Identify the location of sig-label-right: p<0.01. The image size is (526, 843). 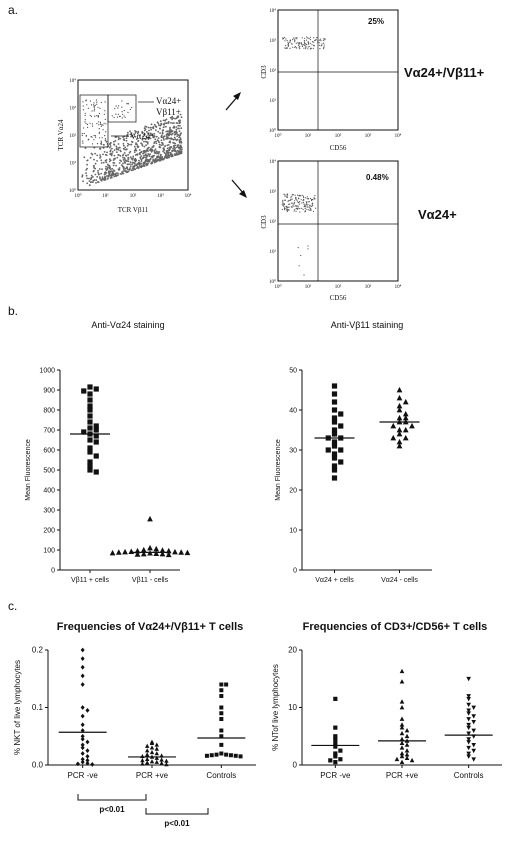
(177, 823).